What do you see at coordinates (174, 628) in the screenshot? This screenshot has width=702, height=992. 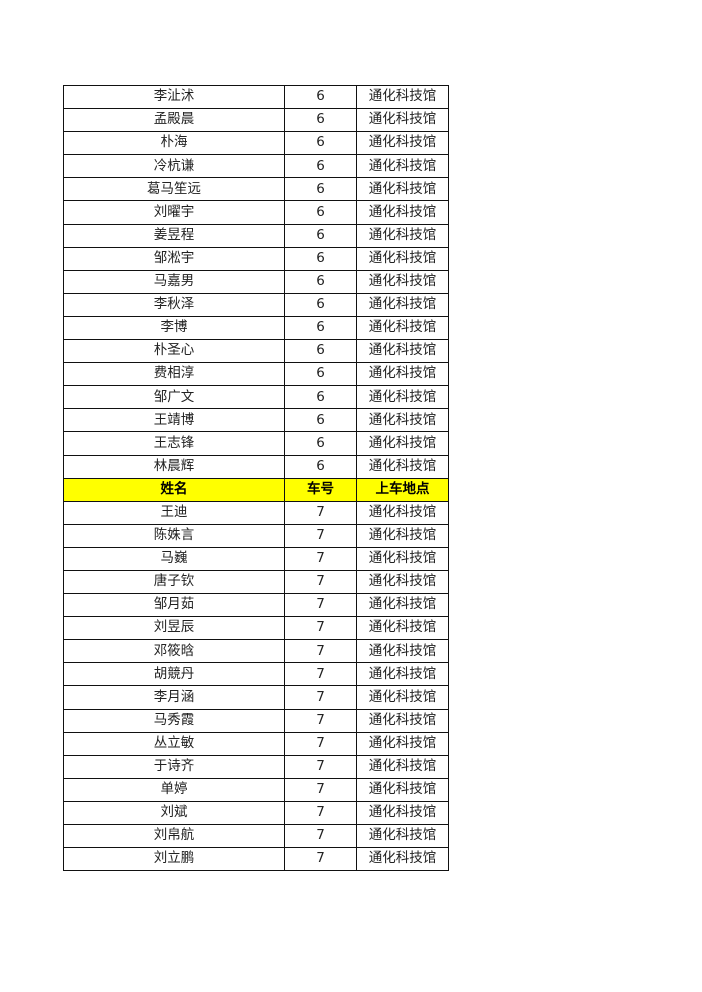 I see `name-cell: 刘昱辰` at bounding box center [174, 628].